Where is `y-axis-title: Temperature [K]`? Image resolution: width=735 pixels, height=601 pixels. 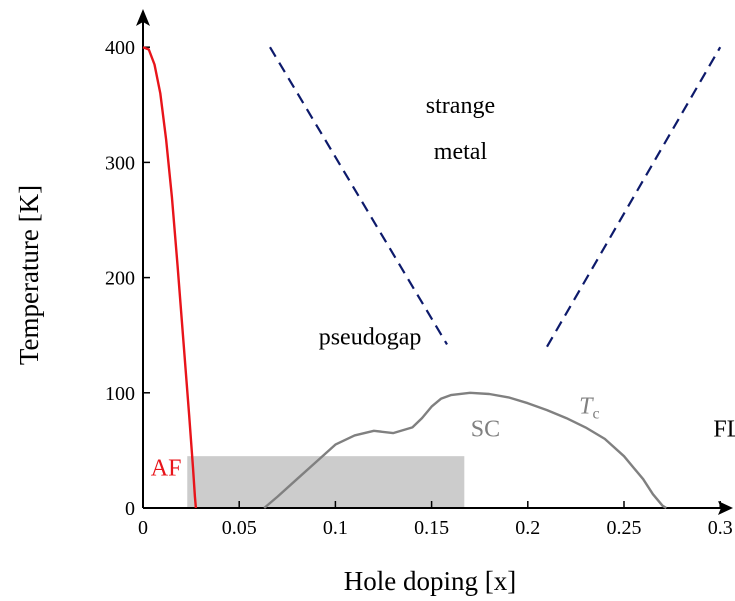
y-axis-title: Temperature [K] is located at coordinates (29, 275).